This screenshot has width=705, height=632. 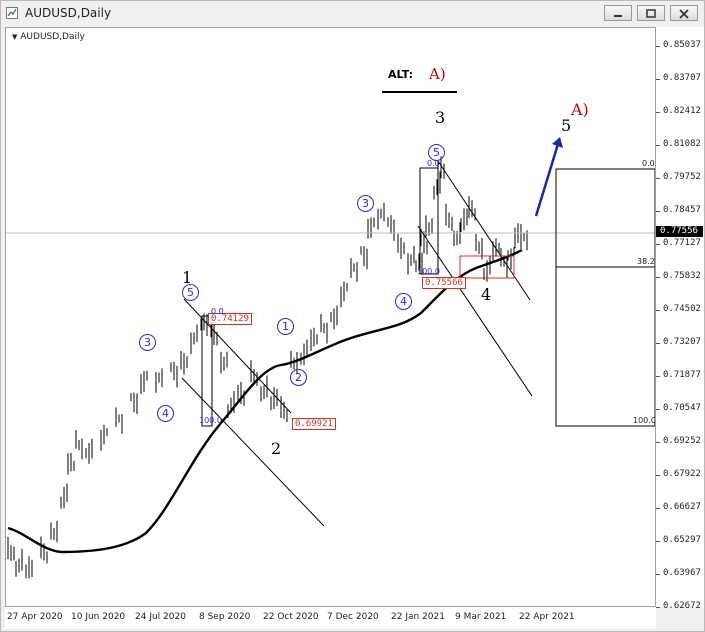 I want to click on time-tick-label: 7 Dec 2020, so click(x=353, y=617).